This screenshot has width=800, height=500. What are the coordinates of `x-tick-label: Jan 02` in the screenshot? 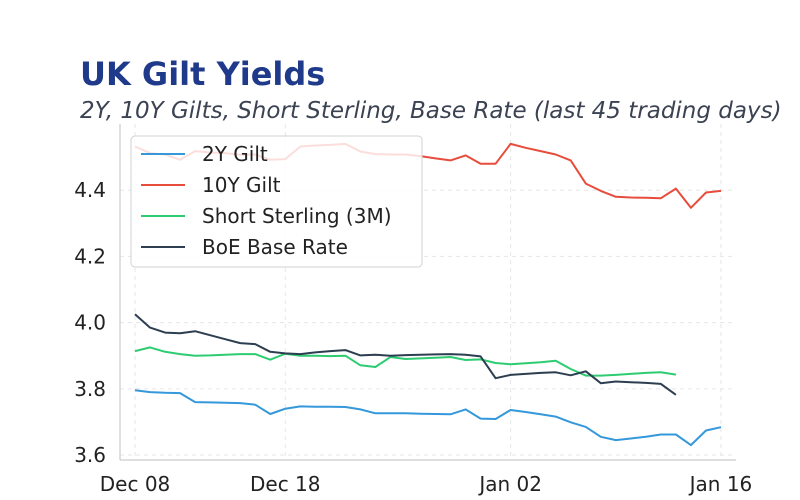 It's located at (509, 484).